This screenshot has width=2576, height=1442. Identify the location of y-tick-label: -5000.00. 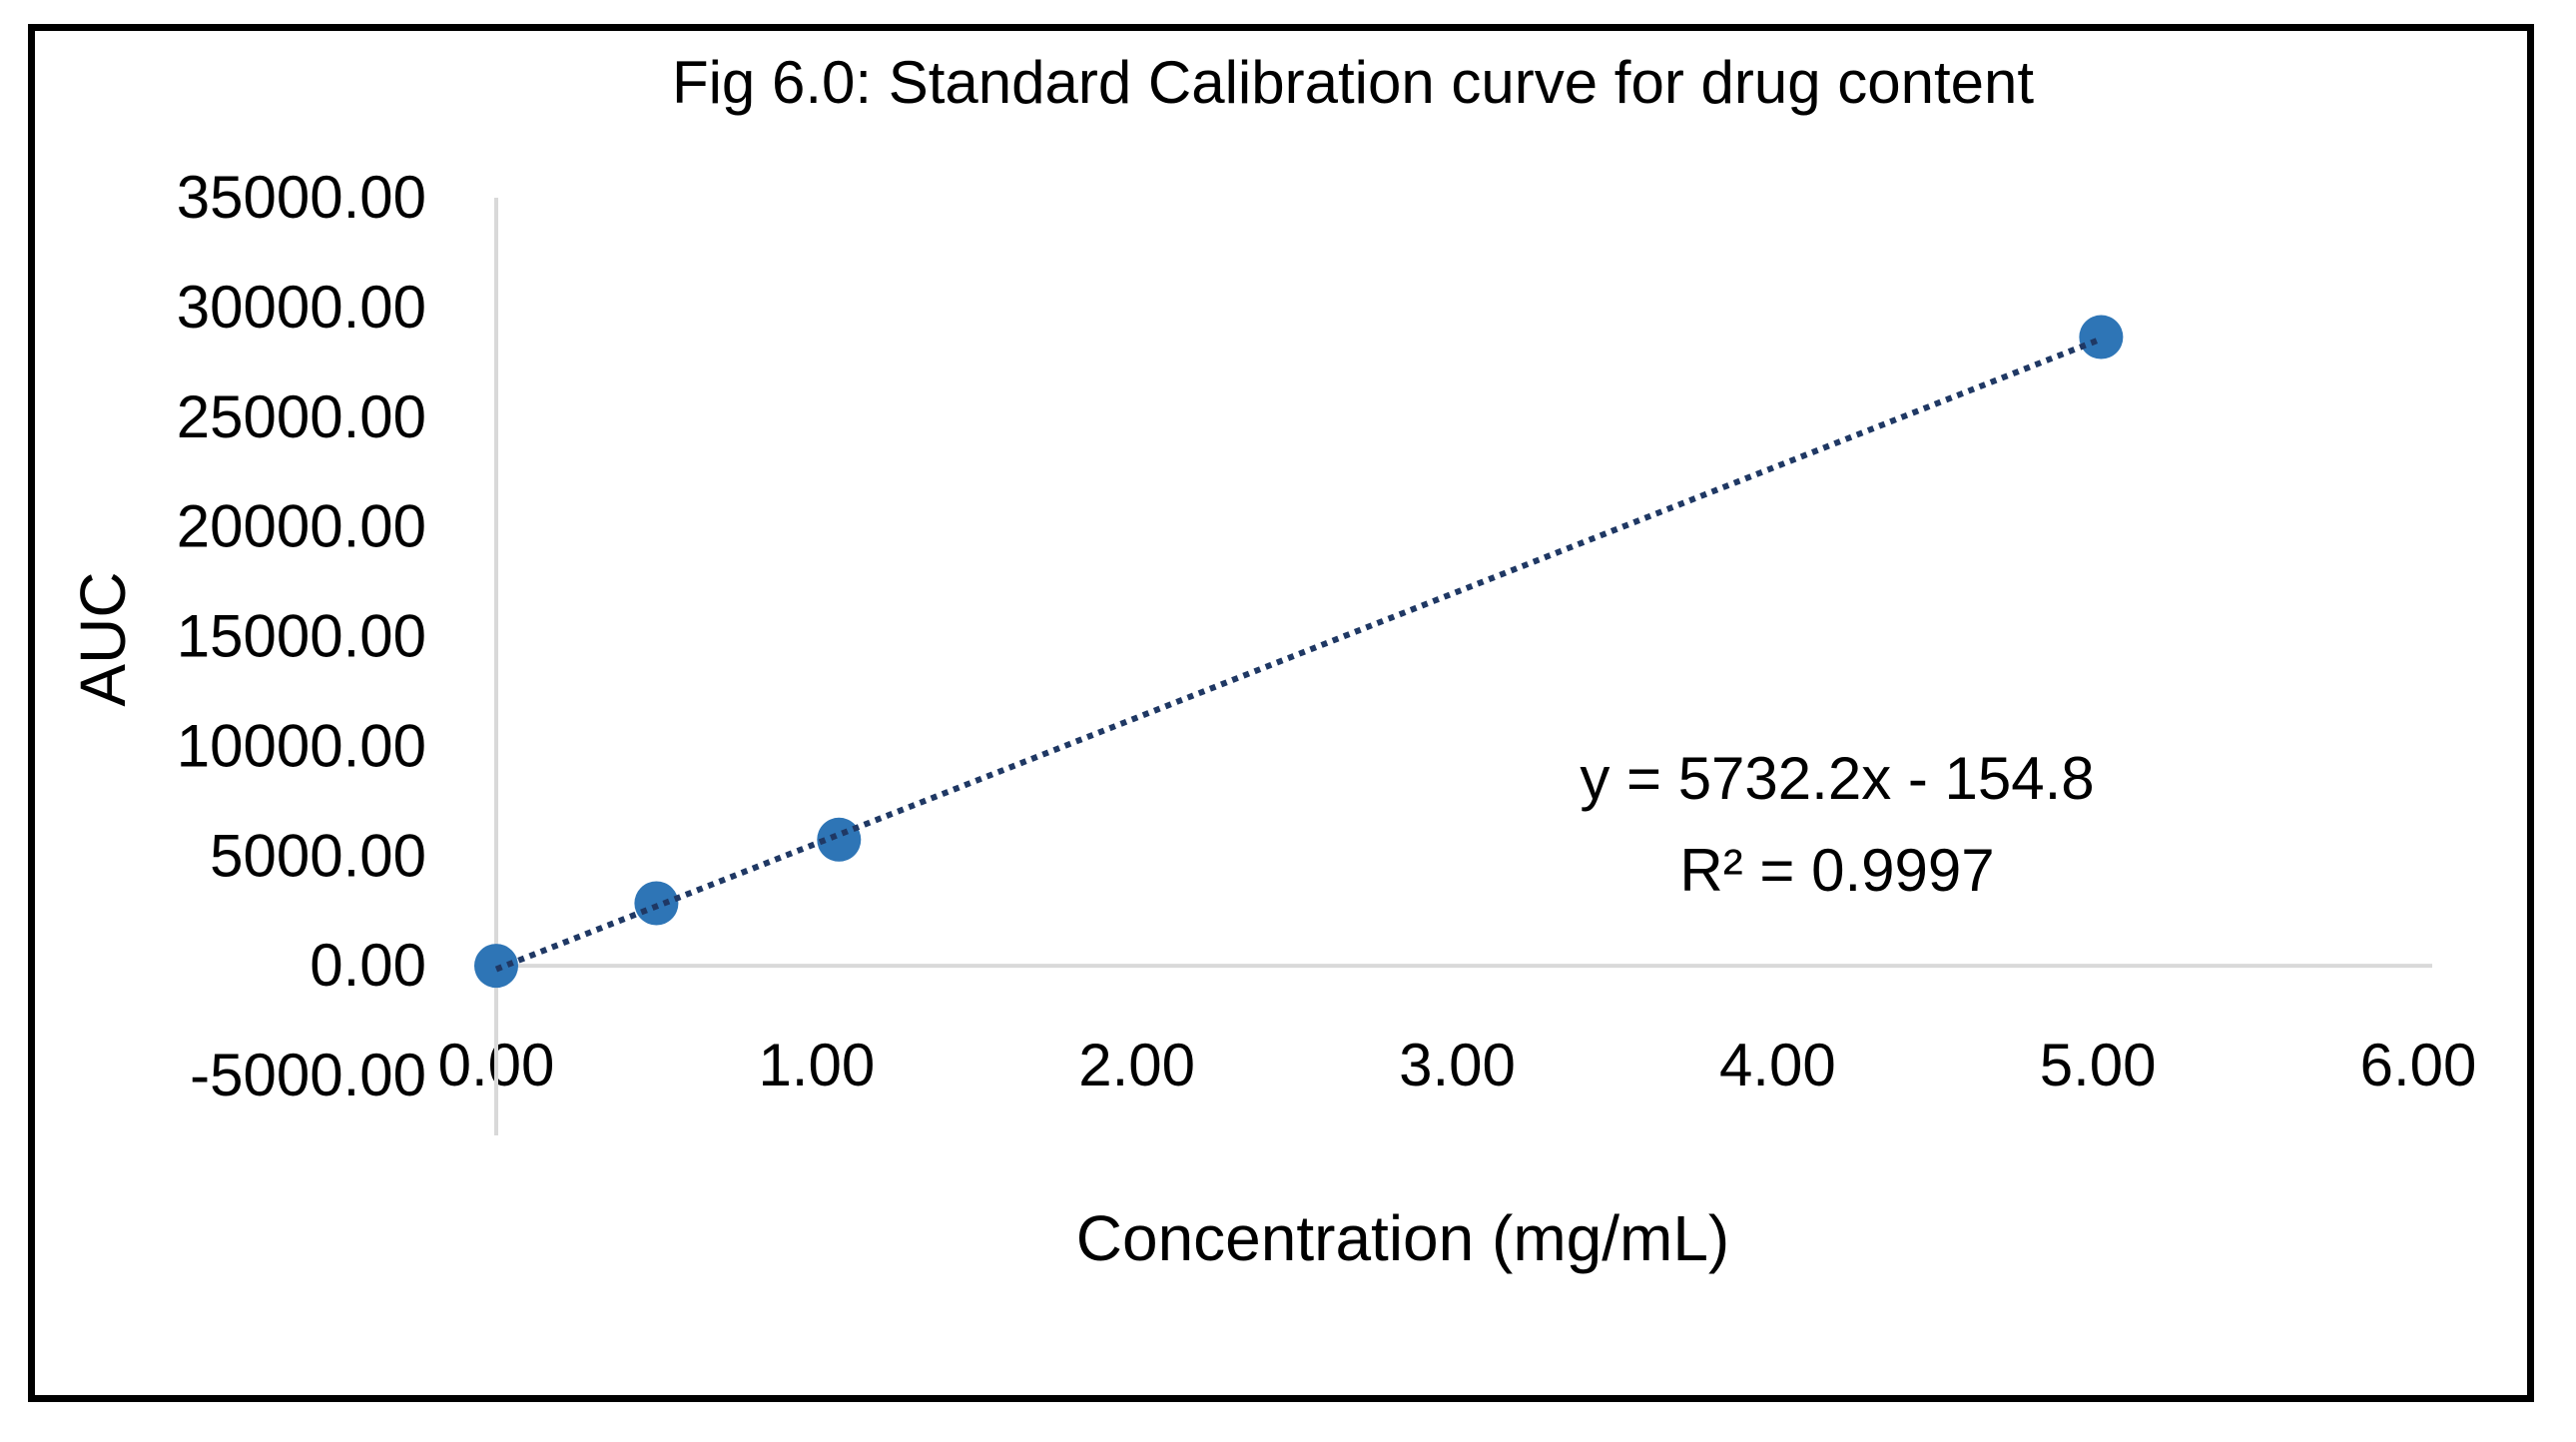
(308, 1075).